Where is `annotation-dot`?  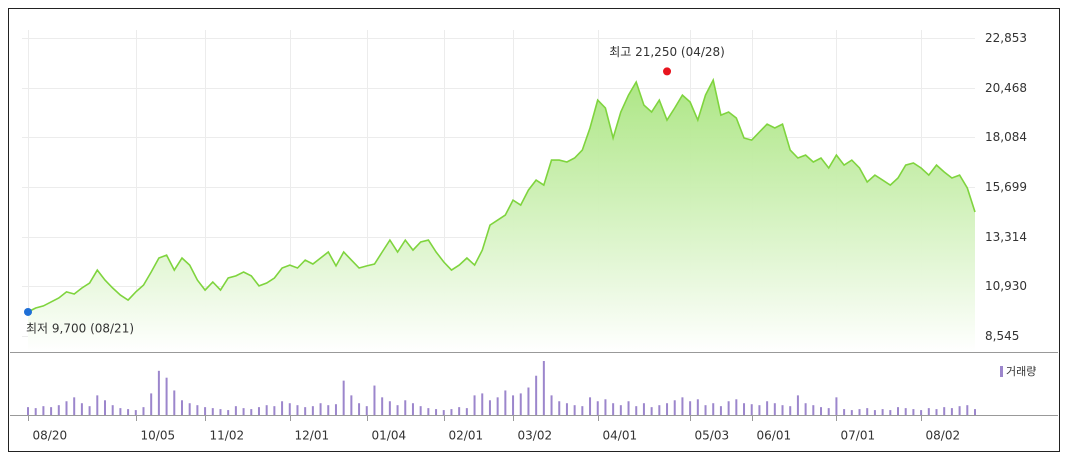 annotation-dot is located at coordinates (667, 71).